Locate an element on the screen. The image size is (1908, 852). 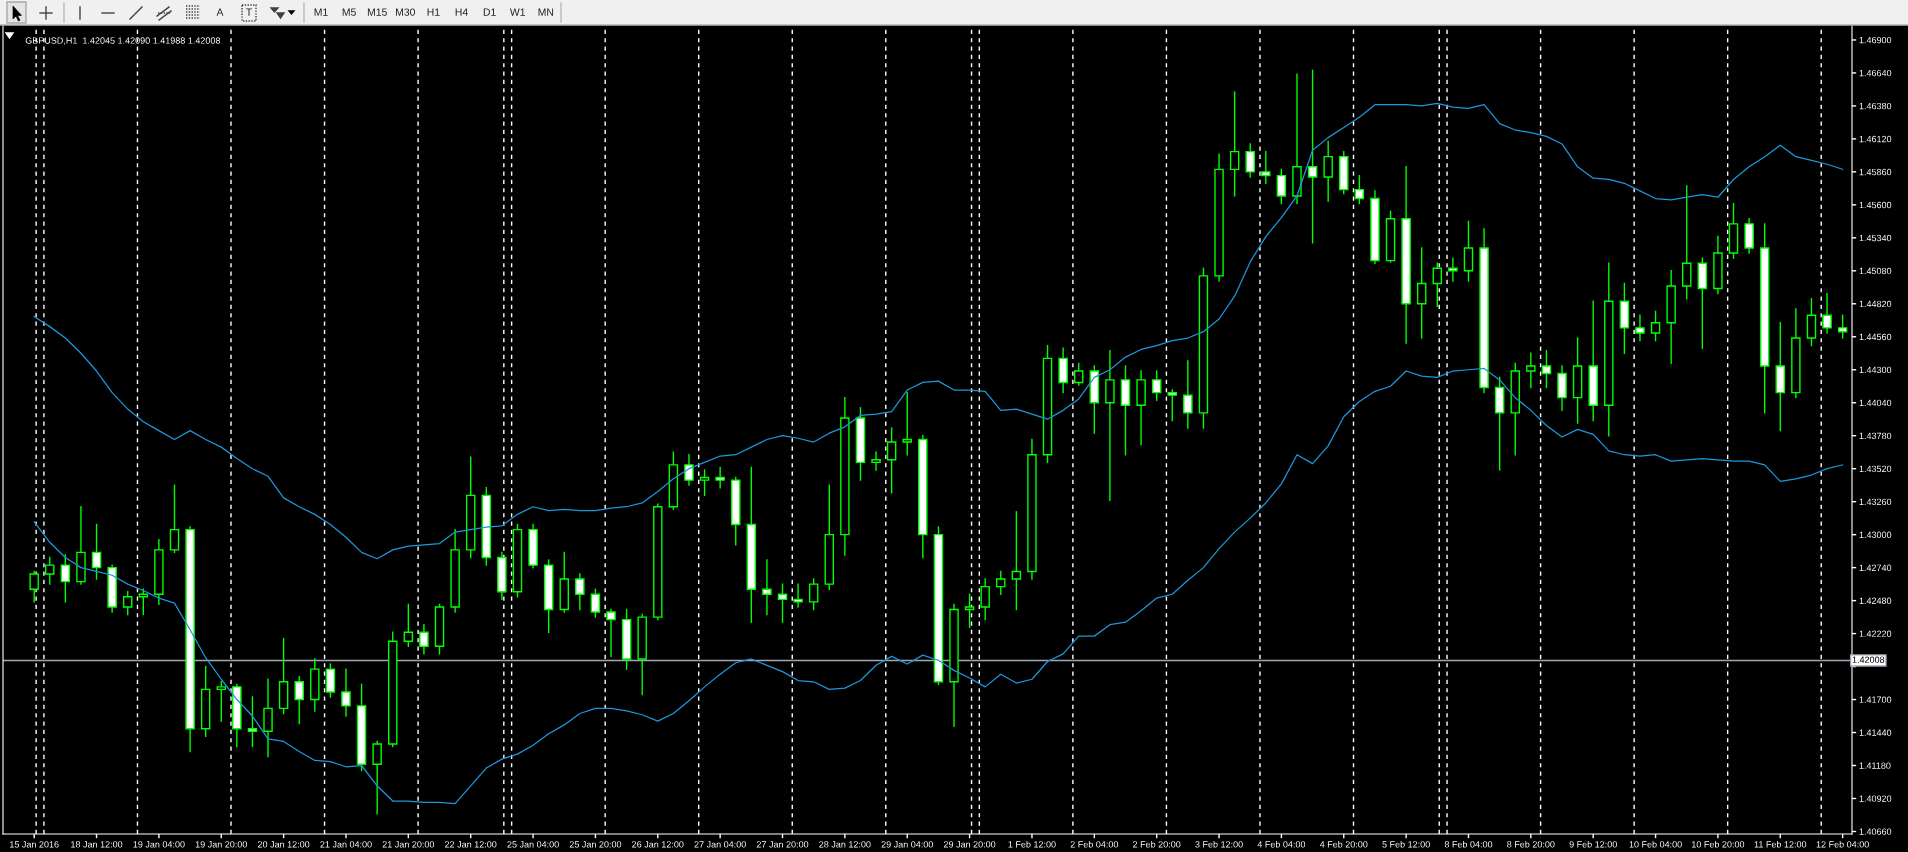
y-tick-label: 1.46380 is located at coordinates (1875, 106).